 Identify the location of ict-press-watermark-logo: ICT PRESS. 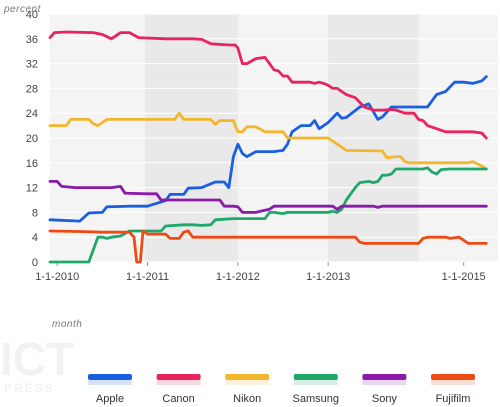
(37, 364).